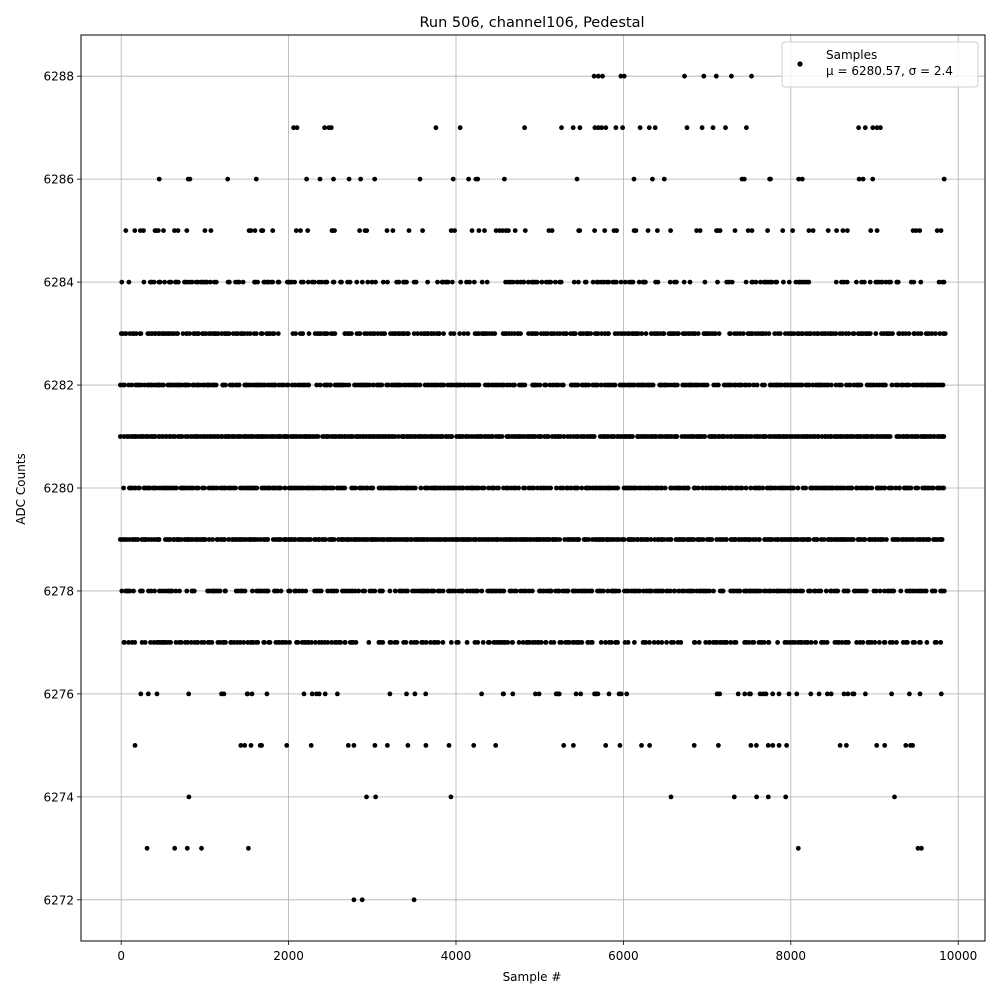 This screenshot has width=1000, height=1004. Describe the element at coordinates (880, 64) in the screenshot. I see `legend-box` at that location.